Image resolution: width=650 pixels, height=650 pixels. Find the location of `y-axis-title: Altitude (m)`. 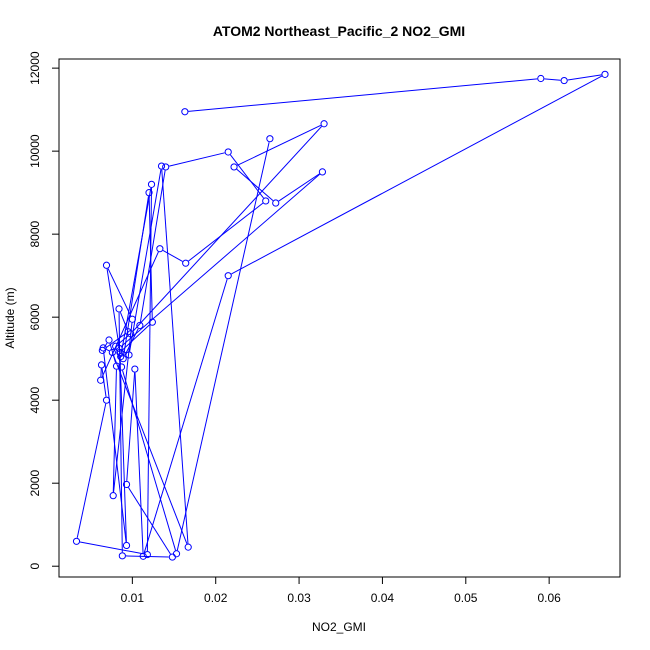

y-axis-title: Altitude (m) is located at coordinates (10, 317).